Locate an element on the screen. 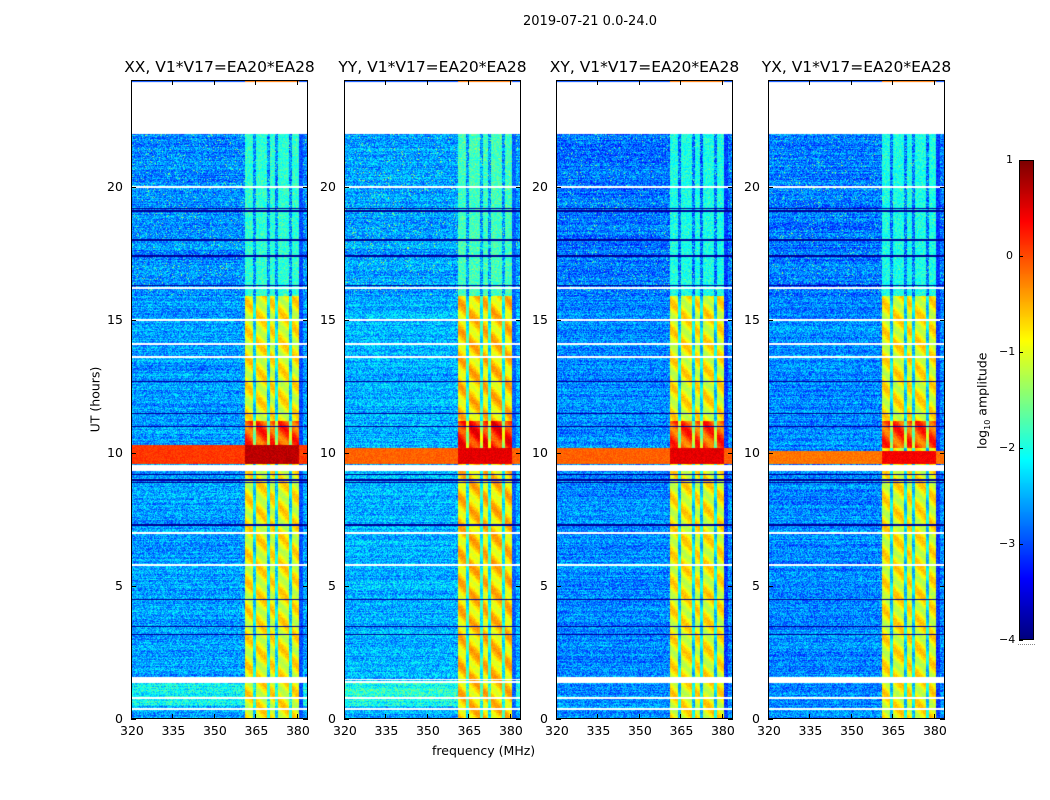 This screenshot has height=800, width=1050. panel-title-xy: XY, V1*V17=EA20*EA28 is located at coordinates (644, 67).